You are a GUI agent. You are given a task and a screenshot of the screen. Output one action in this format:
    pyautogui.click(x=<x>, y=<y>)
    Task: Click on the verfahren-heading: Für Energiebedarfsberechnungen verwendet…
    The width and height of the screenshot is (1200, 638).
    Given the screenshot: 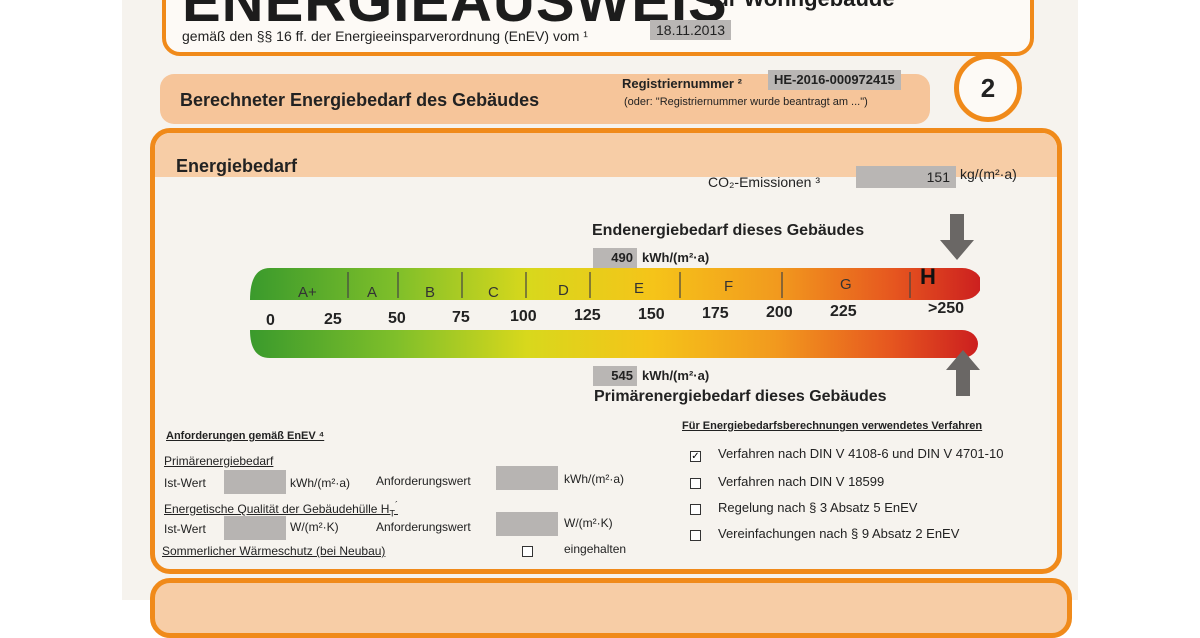 What is the action you would take?
    pyautogui.click(x=832, y=426)
    